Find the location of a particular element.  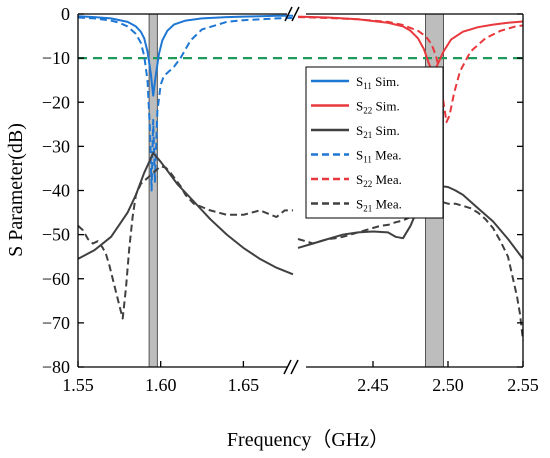

legend-label-5: S22 Mea. is located at coordinates (379, 180).